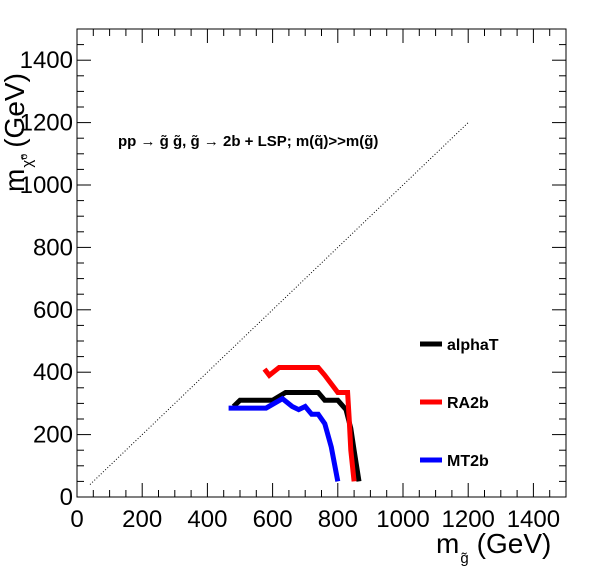  Describe the element at coordinates (46, 123) in the screenshot. I see `y-tick-label: 1200` at that location.